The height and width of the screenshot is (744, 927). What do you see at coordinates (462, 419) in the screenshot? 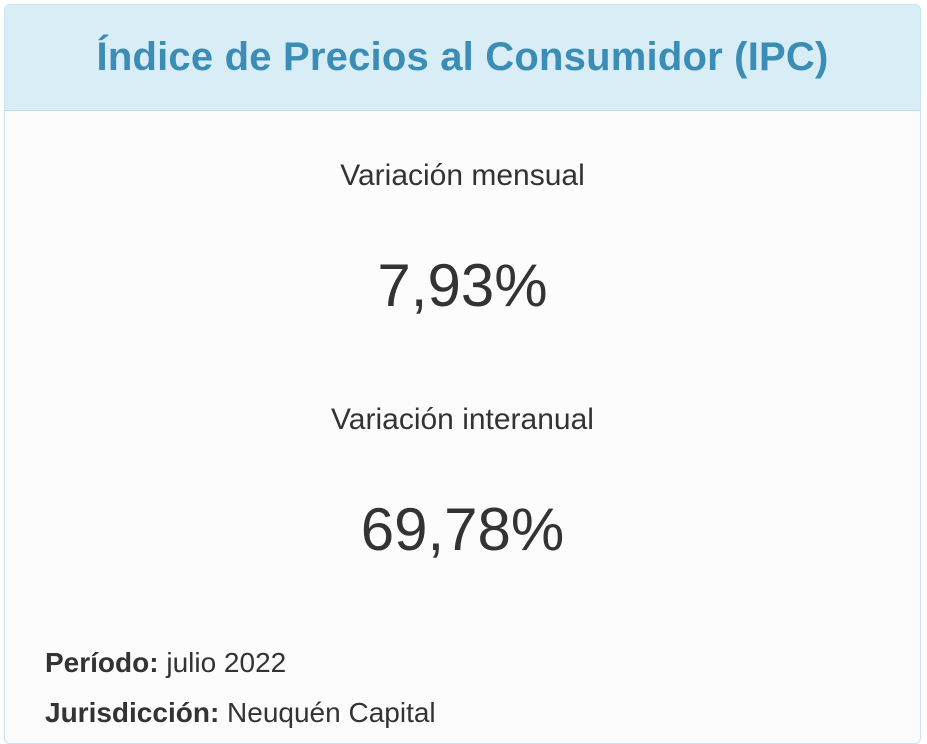
I see `yearly-variation-label: Variación interanual` at bounding box center [462, 419].